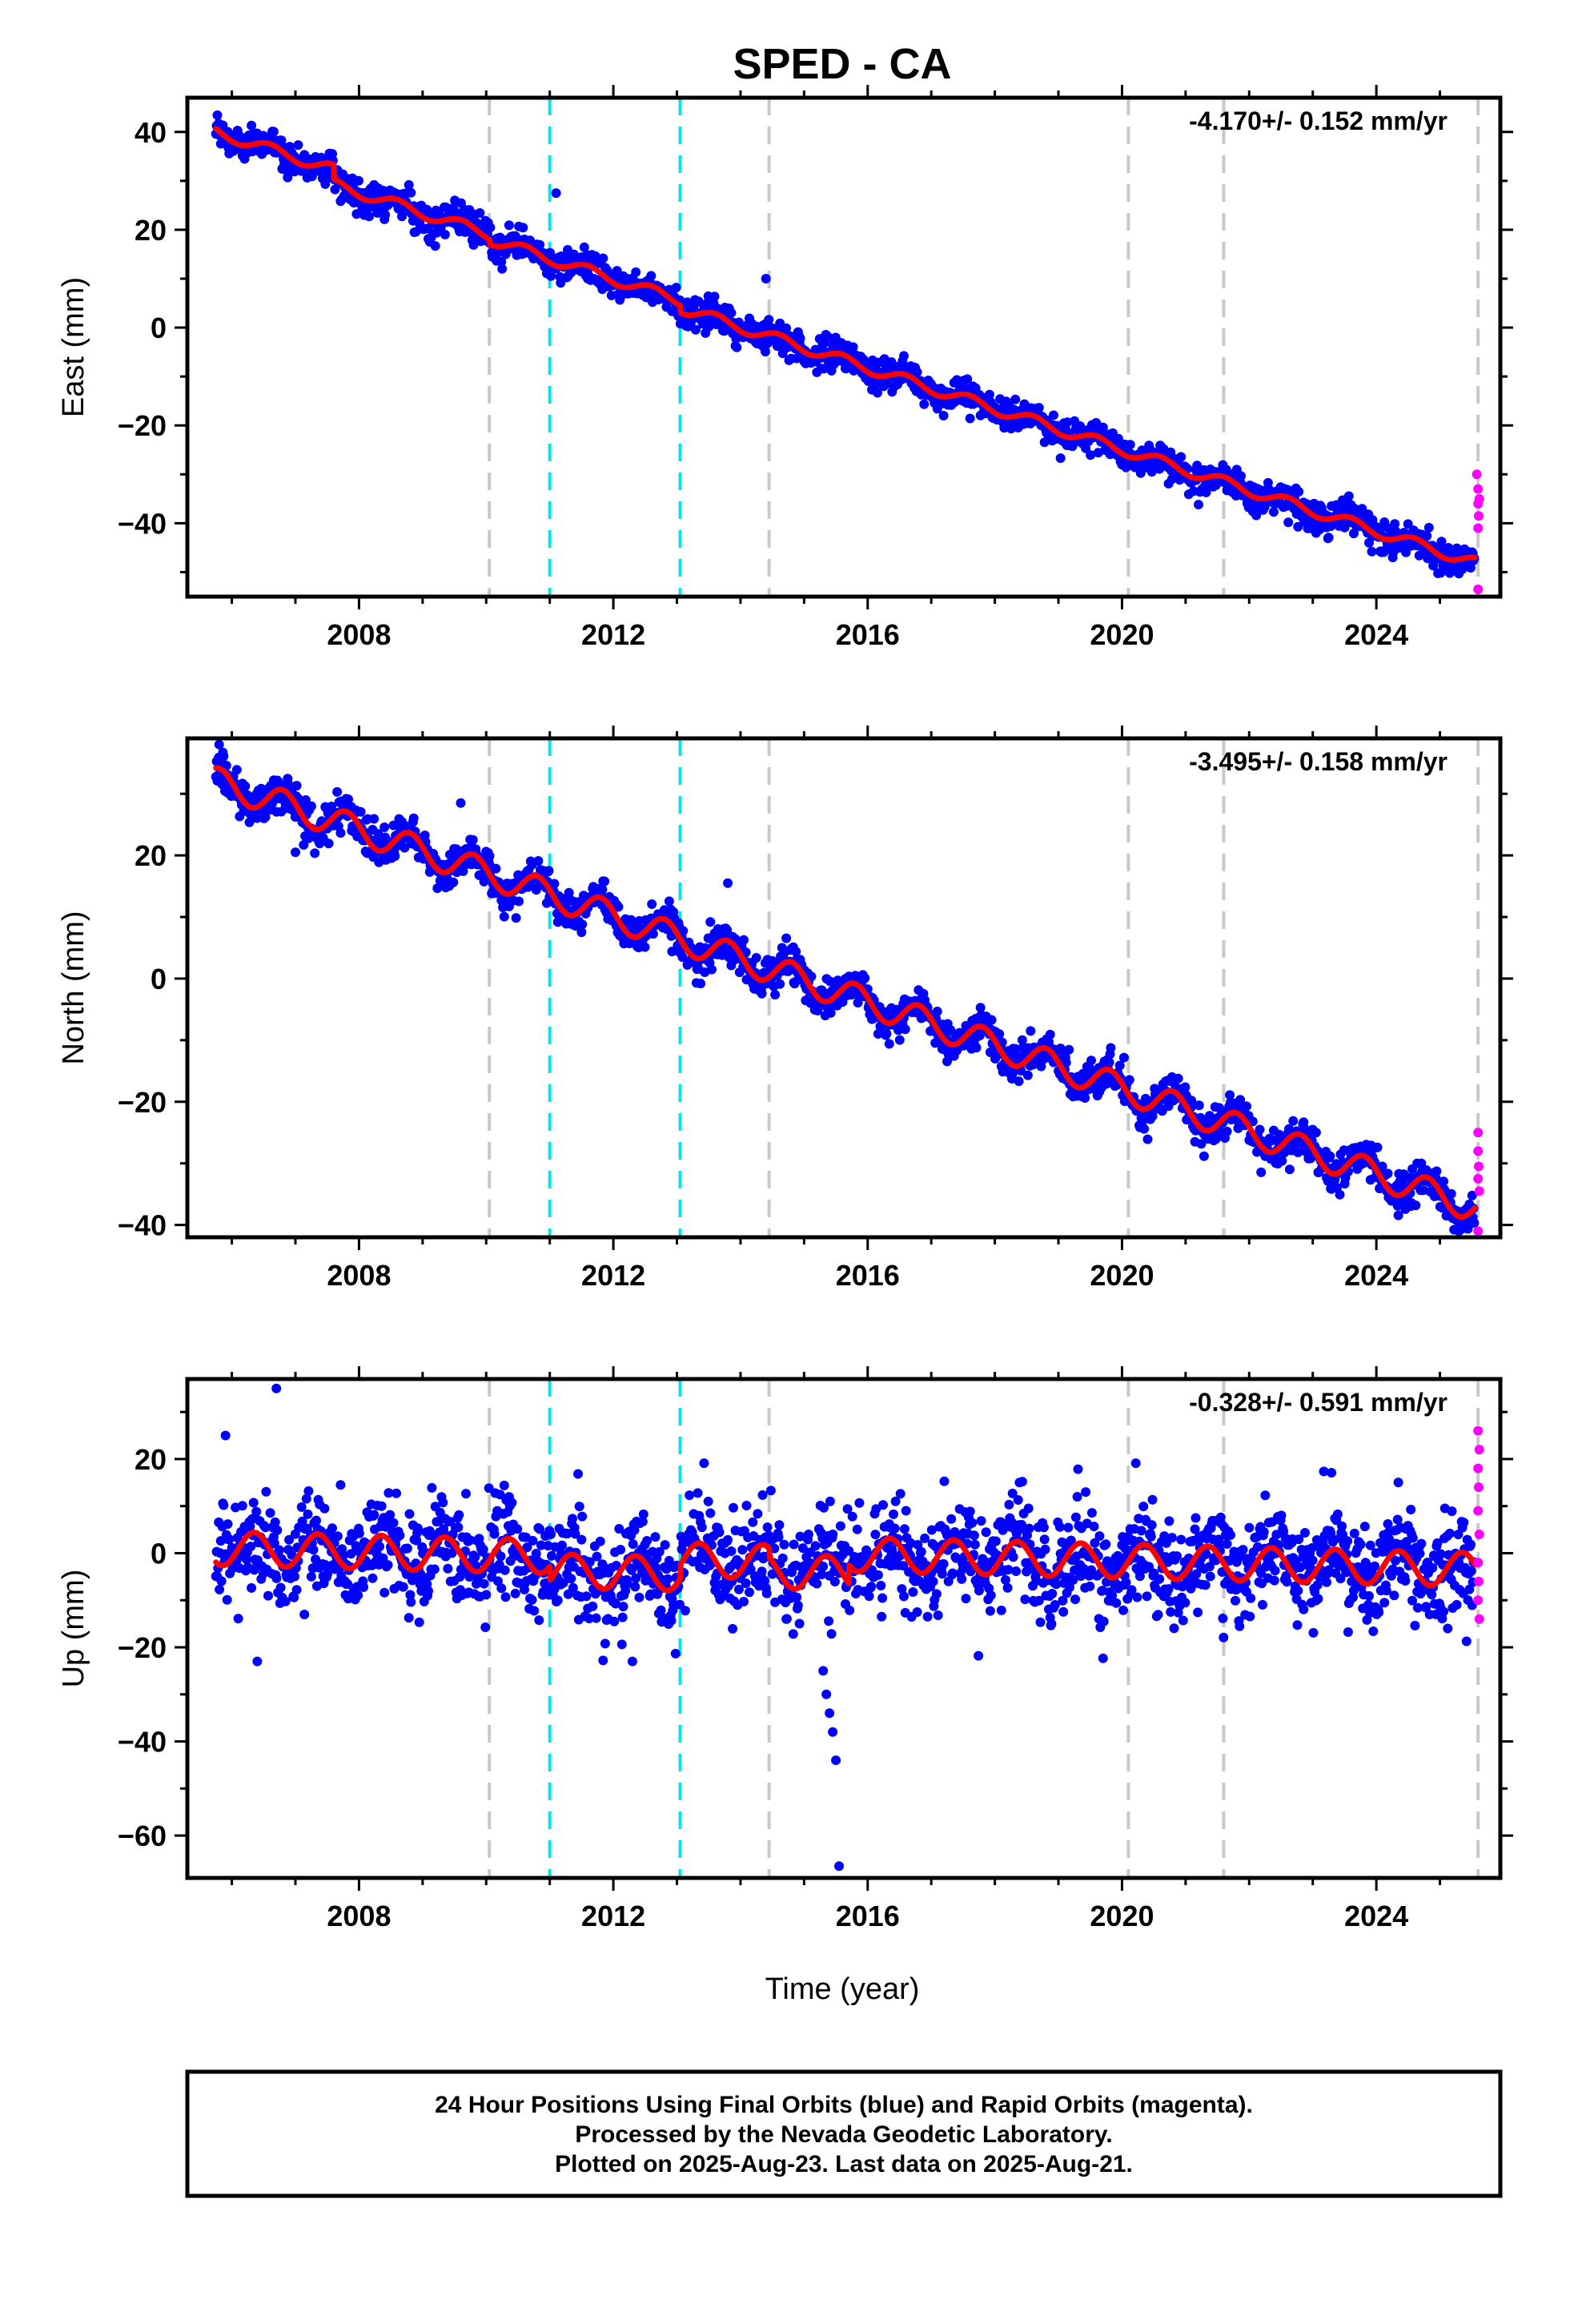  I want to click on x-tick-label: 2020, so click(1122, 1275).